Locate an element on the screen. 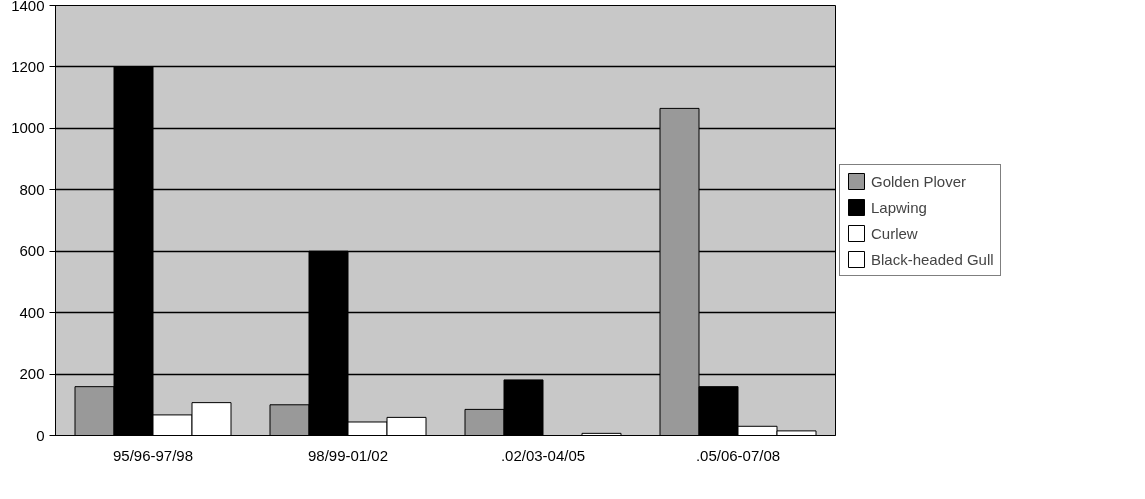 The height and width of the screenshot is (499, 1145). y-tick-label: 200 is located at coordinates (32, 374).